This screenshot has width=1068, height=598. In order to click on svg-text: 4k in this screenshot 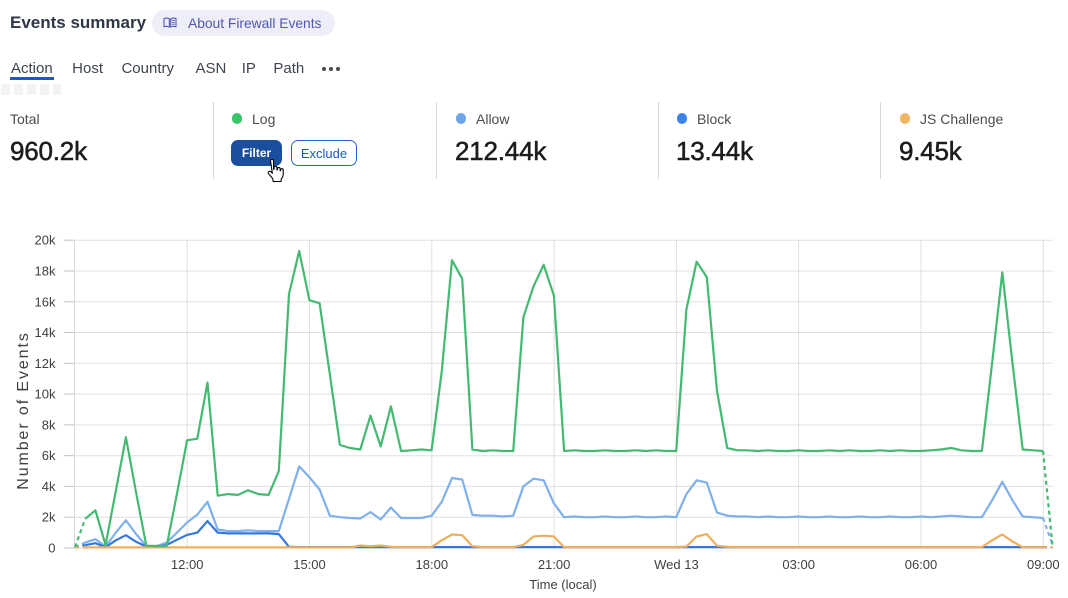, I will do `click(49, 486)`.